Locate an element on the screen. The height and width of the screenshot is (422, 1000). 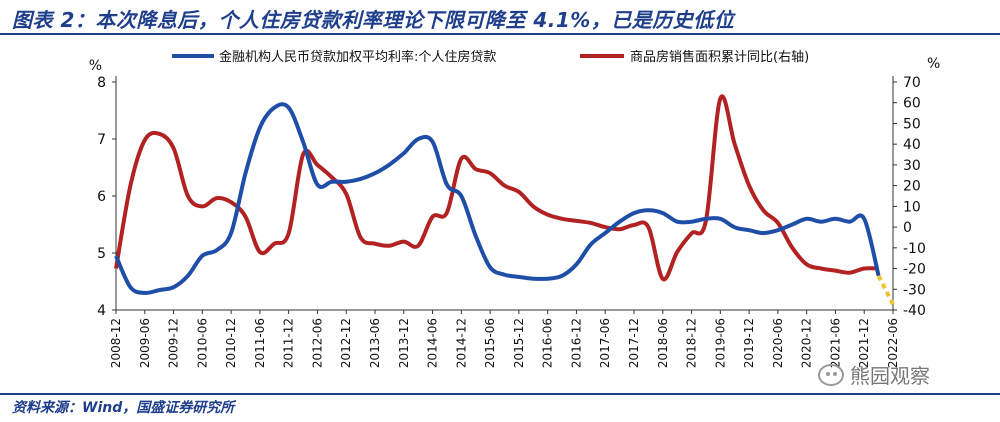
x-tick-label: 2009-06 is located at coordinates (145, 343).